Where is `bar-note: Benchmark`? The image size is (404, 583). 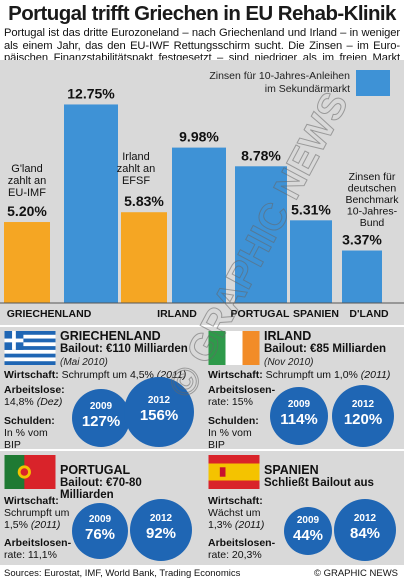 bar-note: Benchmark is located at coordinates (372, 200).